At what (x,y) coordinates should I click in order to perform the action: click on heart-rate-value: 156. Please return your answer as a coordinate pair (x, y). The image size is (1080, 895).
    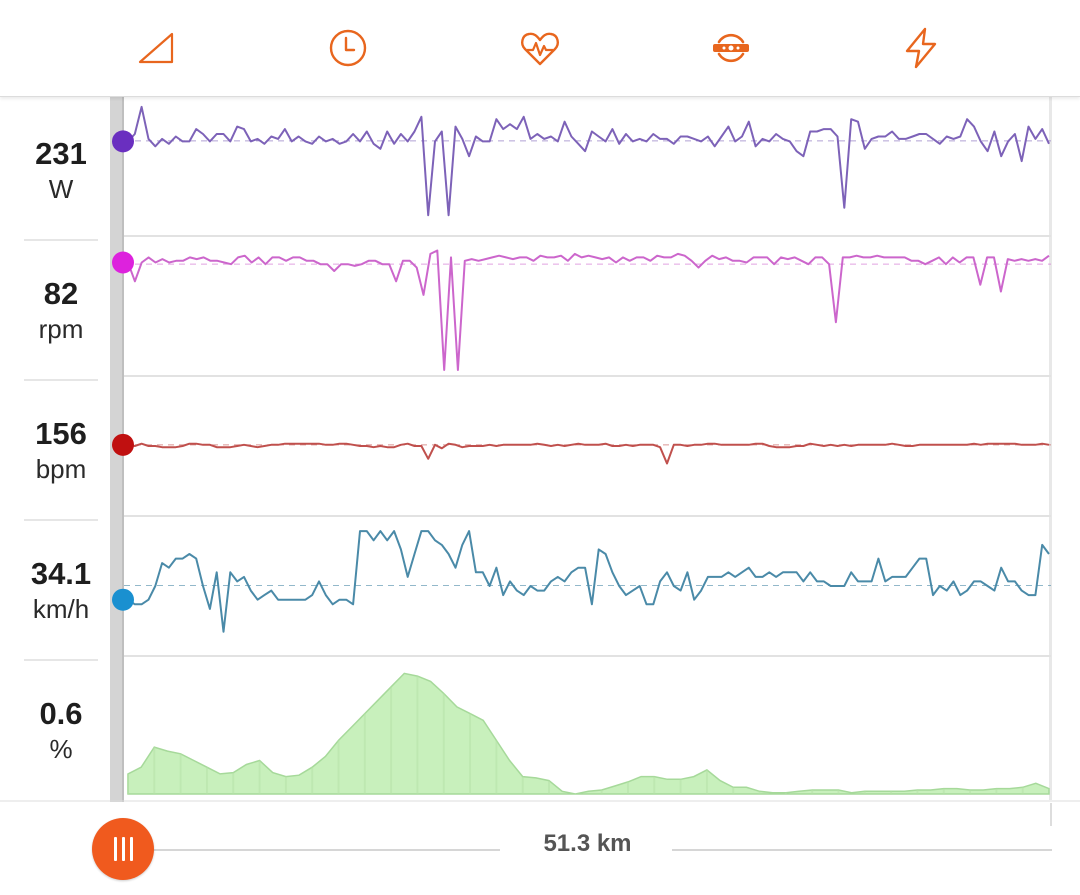
    Looking at the image, I should click on (61, 433).